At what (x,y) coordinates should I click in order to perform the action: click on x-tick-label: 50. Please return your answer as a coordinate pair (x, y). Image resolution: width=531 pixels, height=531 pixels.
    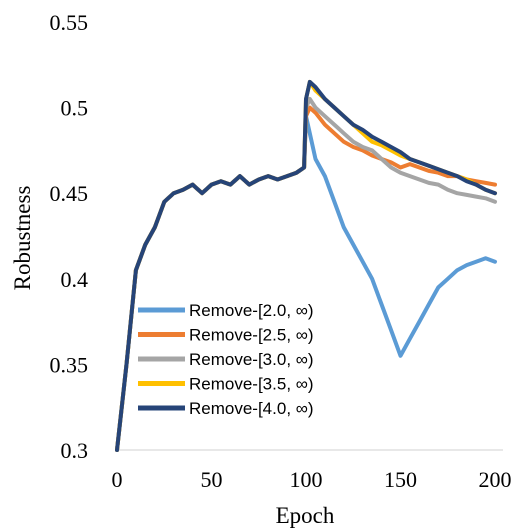
    Looking at the image, I should click on (212, 479).